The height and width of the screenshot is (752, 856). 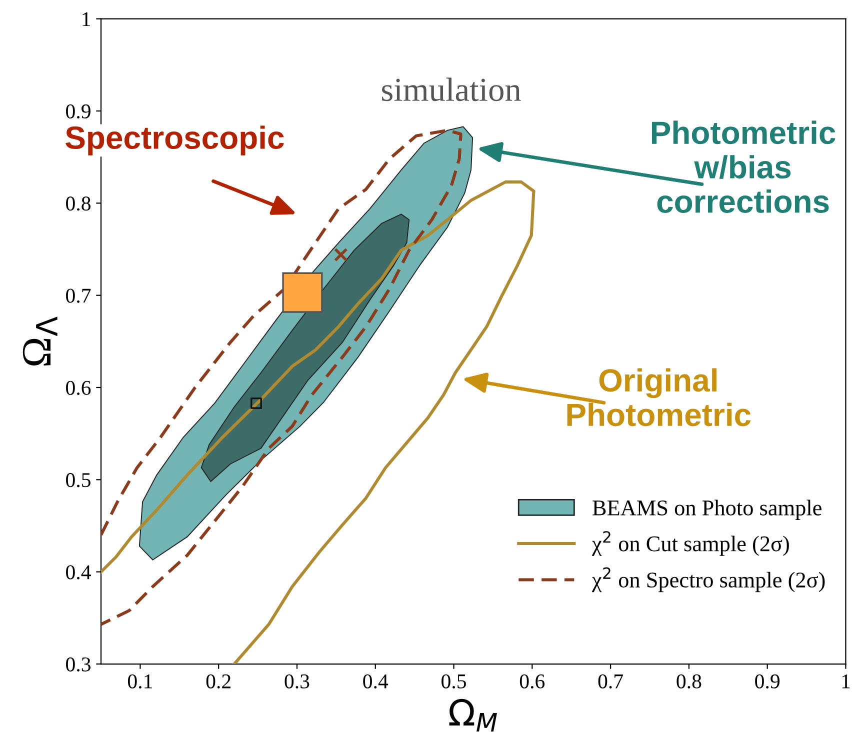 What do you see at coordinates (78, 388) in the screenshot?
I see `y-tick-label: 0.6` at bounding box center [78, 388].